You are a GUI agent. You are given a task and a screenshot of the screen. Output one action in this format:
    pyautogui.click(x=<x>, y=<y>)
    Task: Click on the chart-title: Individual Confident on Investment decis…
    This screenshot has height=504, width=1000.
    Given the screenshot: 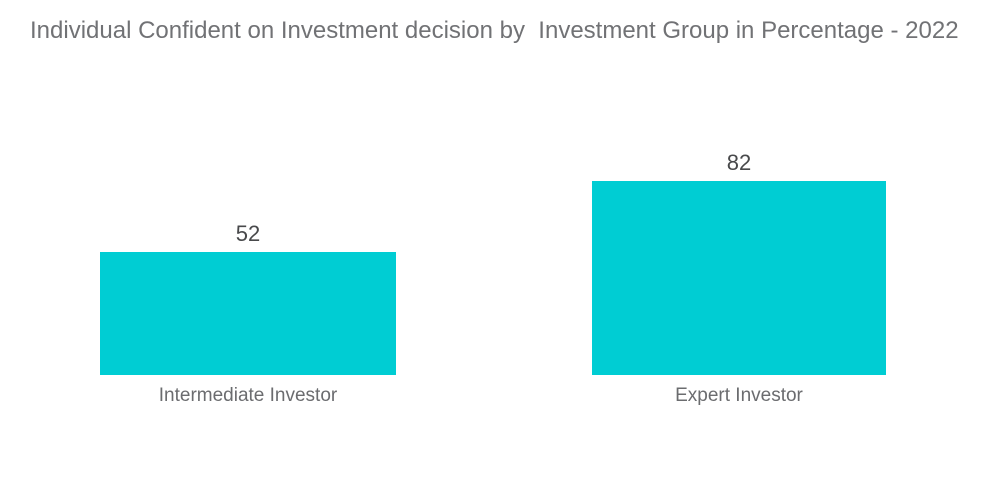 What is the action you would take?
    pyautogui.click(x=494, y=30)
    